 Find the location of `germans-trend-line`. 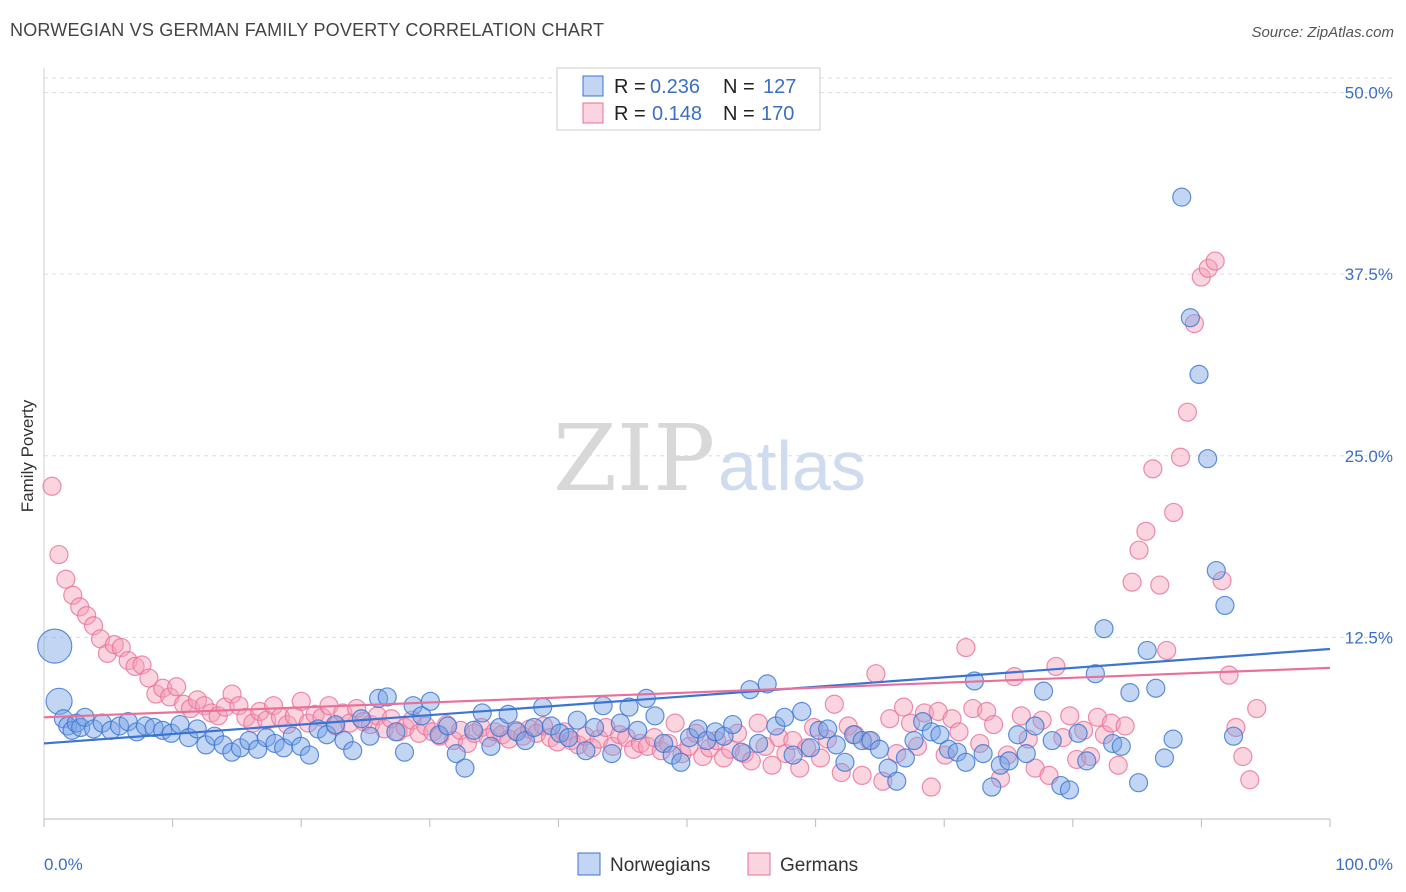

germans-trend-line is located at coordinates (687, 692).